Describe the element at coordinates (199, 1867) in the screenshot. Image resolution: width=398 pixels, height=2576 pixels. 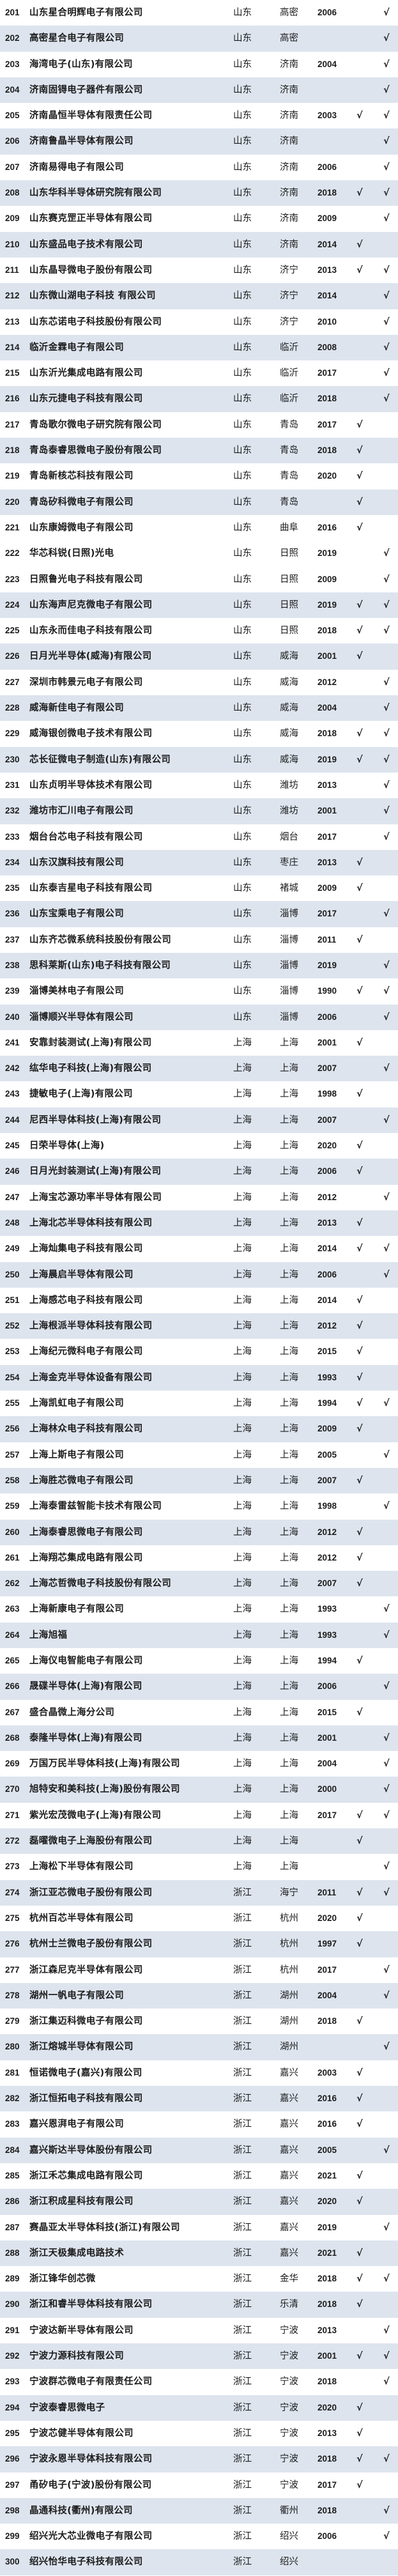
I see `table-row: 273 上海松下半导体有限公司 上海 上海 √` at that location.